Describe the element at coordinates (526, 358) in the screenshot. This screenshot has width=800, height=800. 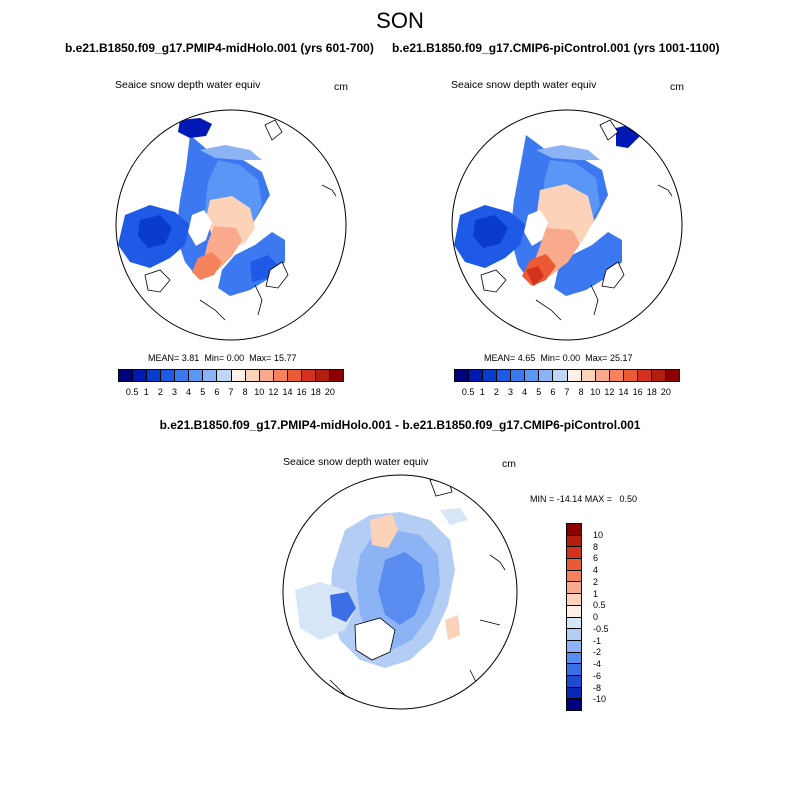
I see `panel-2-mean-value: 4.65` at that location.